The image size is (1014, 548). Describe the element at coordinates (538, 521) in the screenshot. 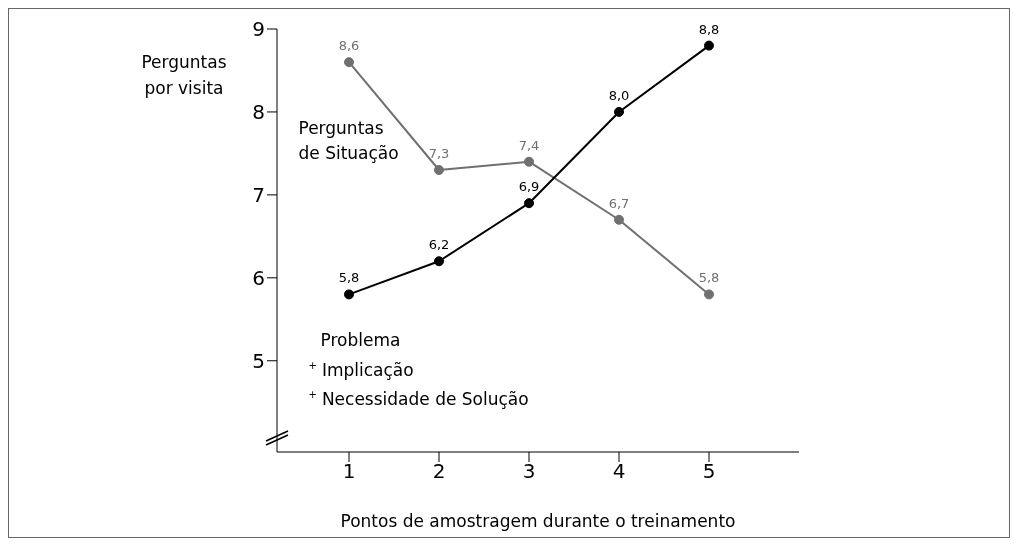

I see `x-axis-title: Pontos de amostragem durante o treinamento` at that location.